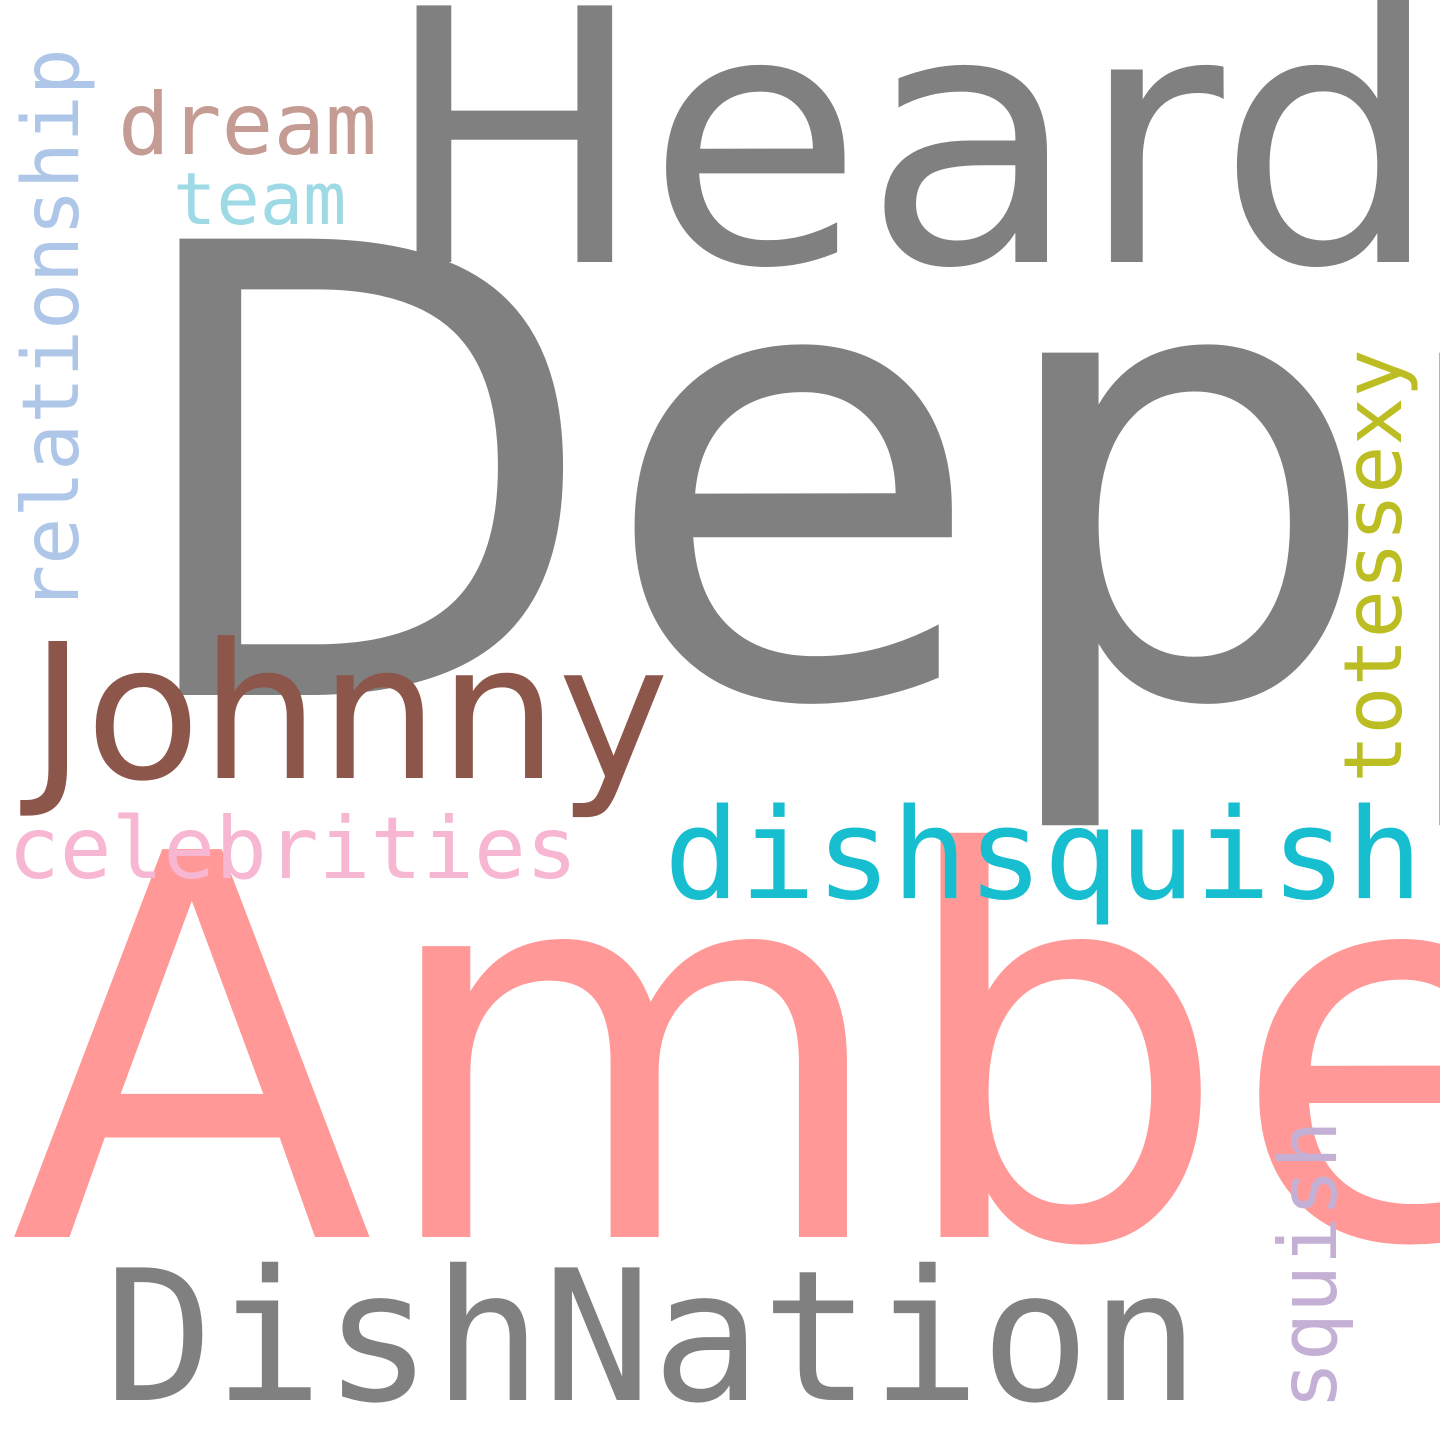 The width and height of the screenshot is (1440, 1440). What do you see at coordinates (350, 713) in the screenshot?
I see `word-johnny: Johnny` at bounding box center [350, 713].